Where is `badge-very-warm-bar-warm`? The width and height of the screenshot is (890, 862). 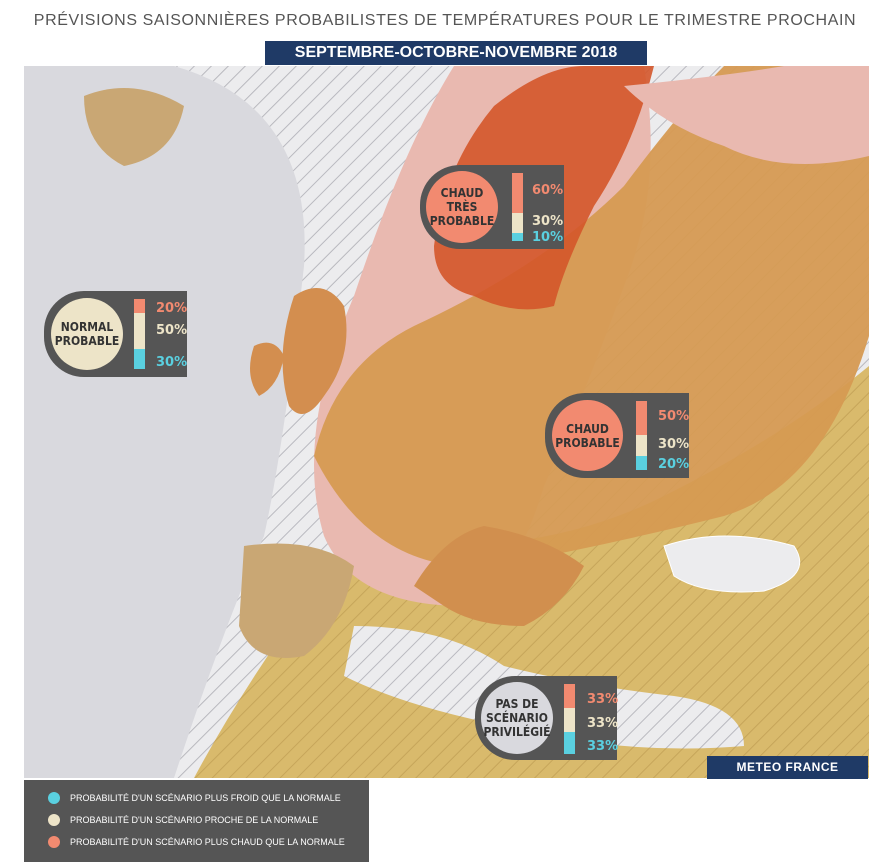
badge-very-warm-bar-warm is located at coordinates (517, 193).